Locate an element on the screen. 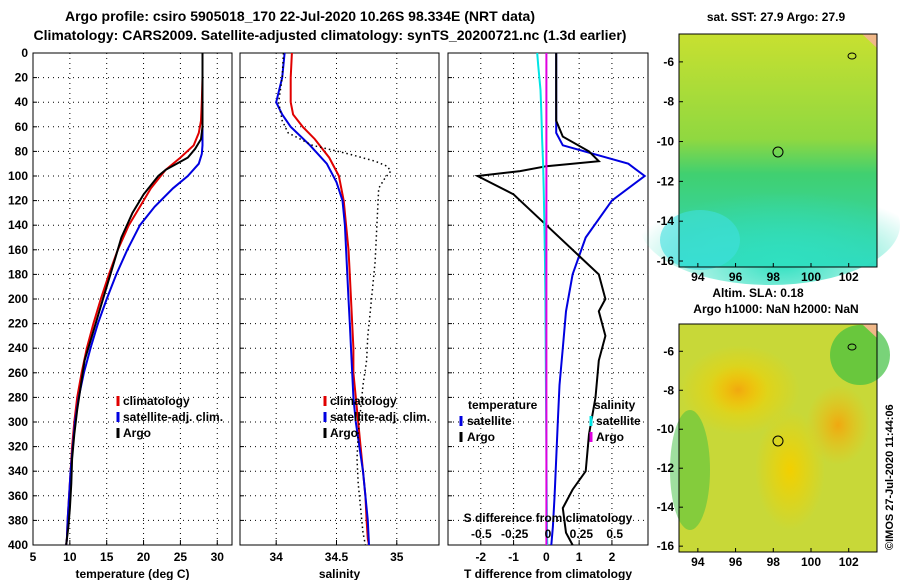 This screenshot has height=580, width=900. salinity-series-argo is located at coordinates (334, 299).